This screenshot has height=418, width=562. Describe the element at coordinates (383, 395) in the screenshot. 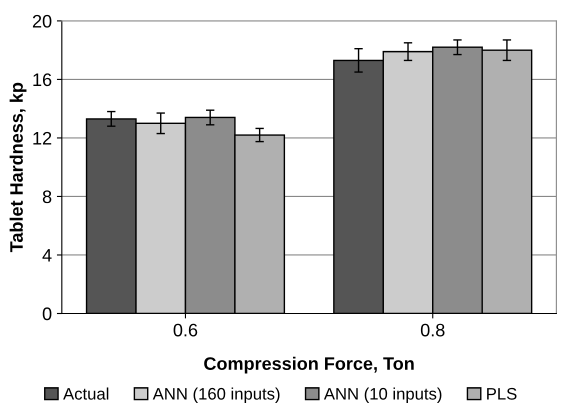

I see `legend-label: ANN (10 inputs)` at that location.